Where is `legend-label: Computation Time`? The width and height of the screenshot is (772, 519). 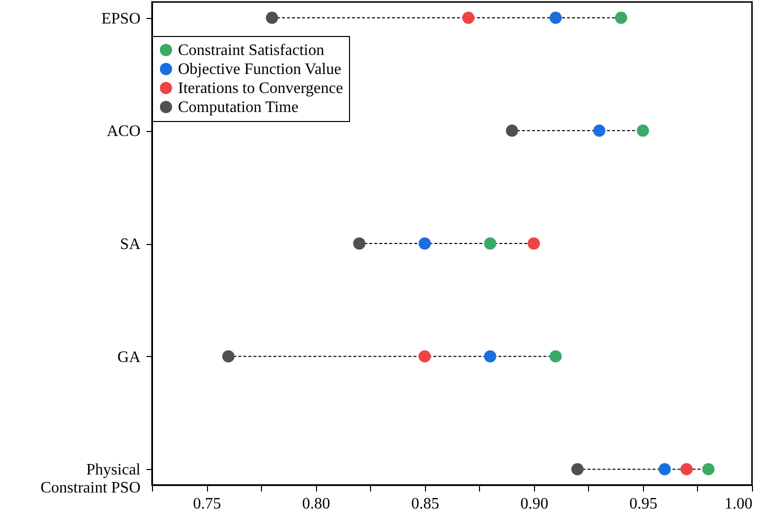 legend-label: Computation Time is located at coordinates (238, 107).